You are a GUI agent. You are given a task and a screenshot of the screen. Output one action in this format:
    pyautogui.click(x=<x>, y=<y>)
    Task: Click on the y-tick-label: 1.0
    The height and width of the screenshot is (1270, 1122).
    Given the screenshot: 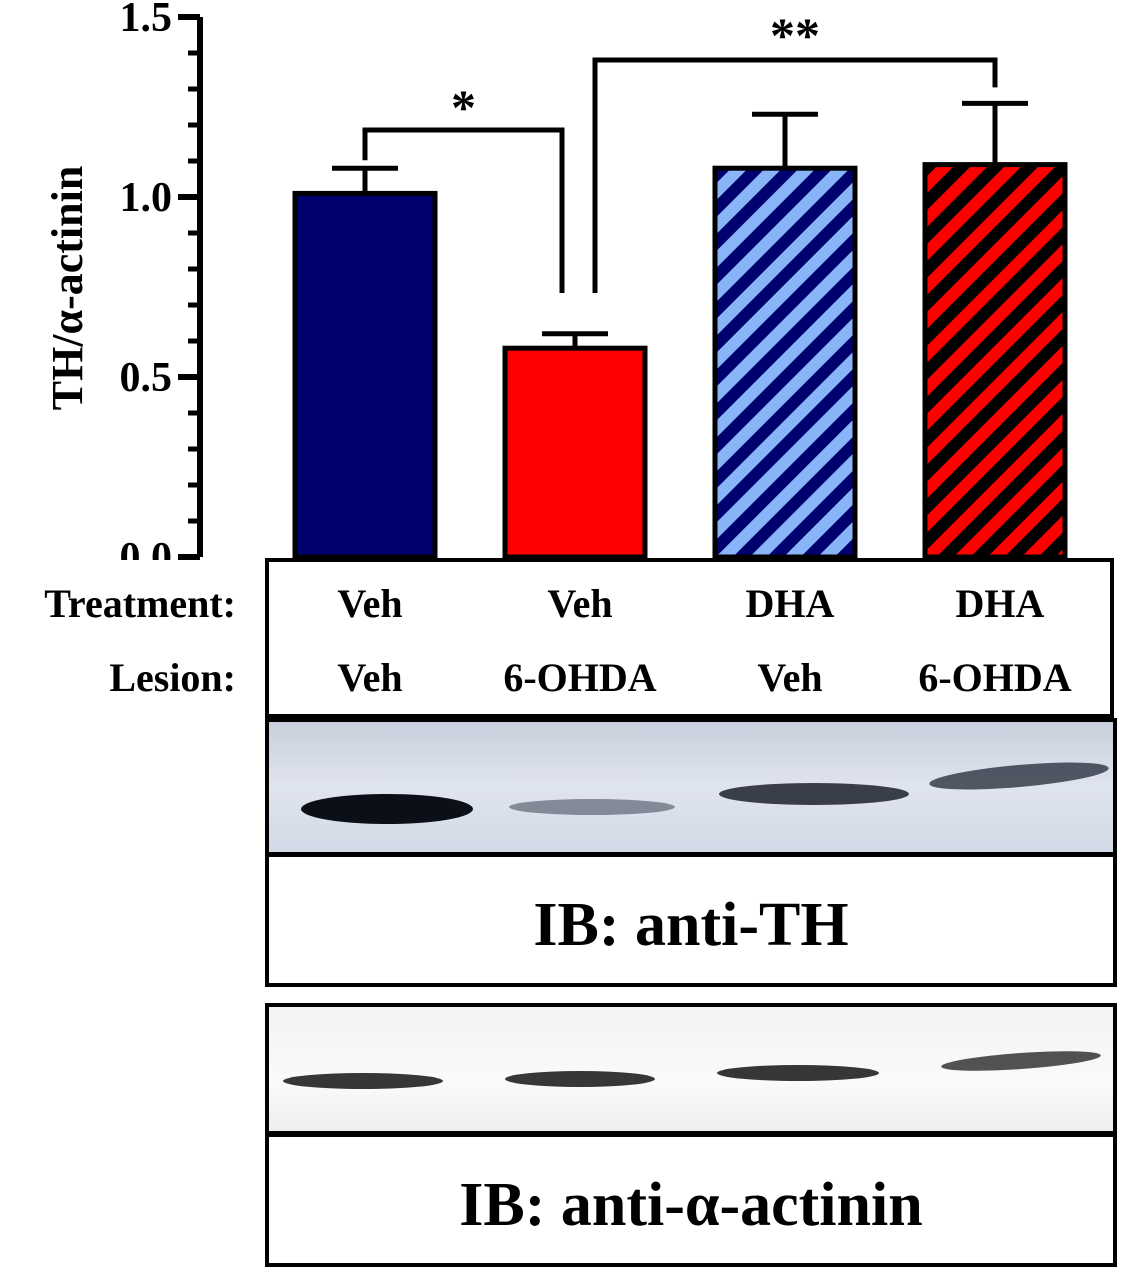 What is the action you would take?
    pyautogui.click(x=146, y=198)
    